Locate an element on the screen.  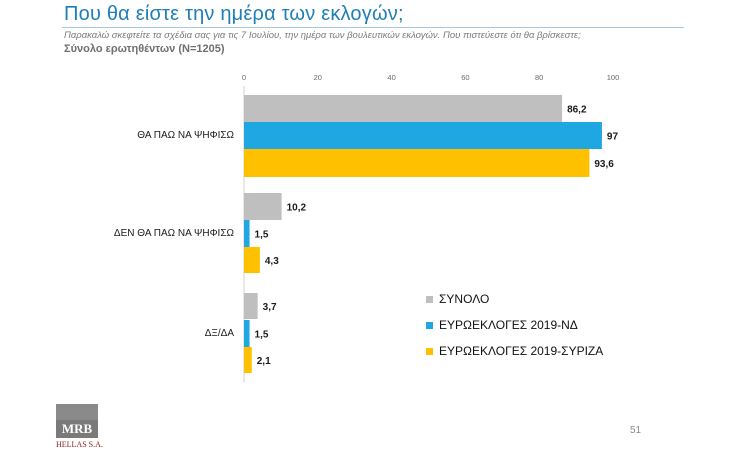
page-title: Που θα είστε την ημέρα των εκλογών; is located at coordinates (234, 14).